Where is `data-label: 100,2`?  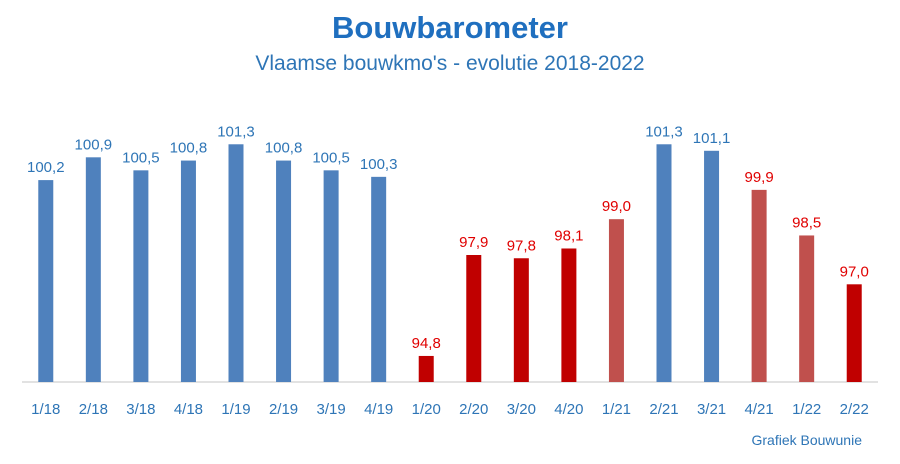
data-label: 100,2 is located at coordinates (46, 167).